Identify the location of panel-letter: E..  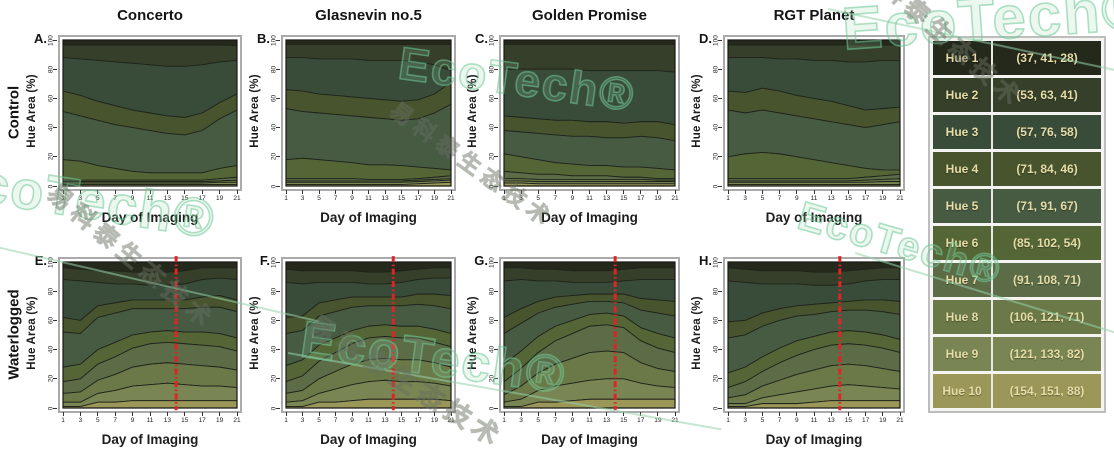
(40, 260).